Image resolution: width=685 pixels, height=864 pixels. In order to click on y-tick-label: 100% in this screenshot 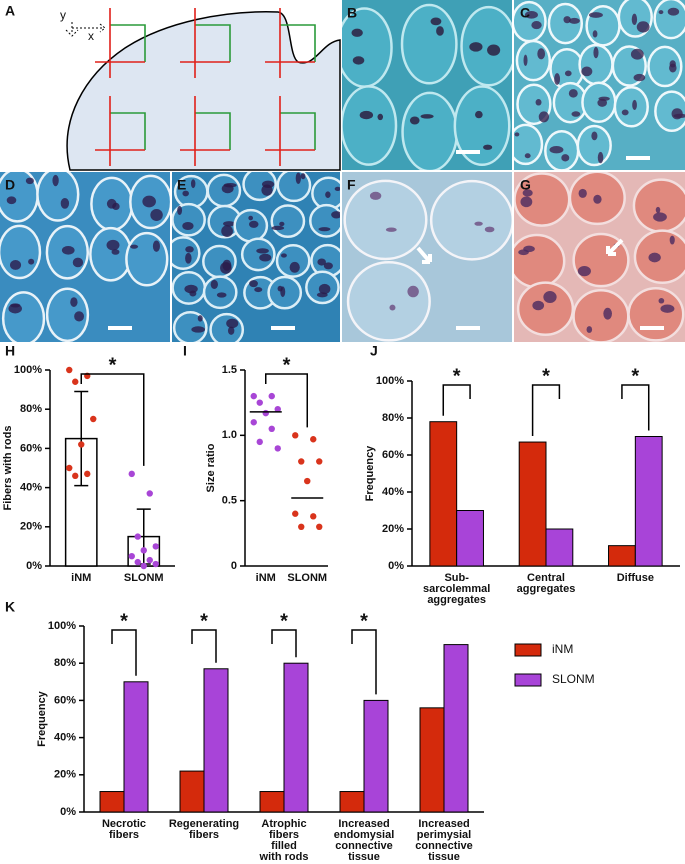, I will do `click(390, 381)`.